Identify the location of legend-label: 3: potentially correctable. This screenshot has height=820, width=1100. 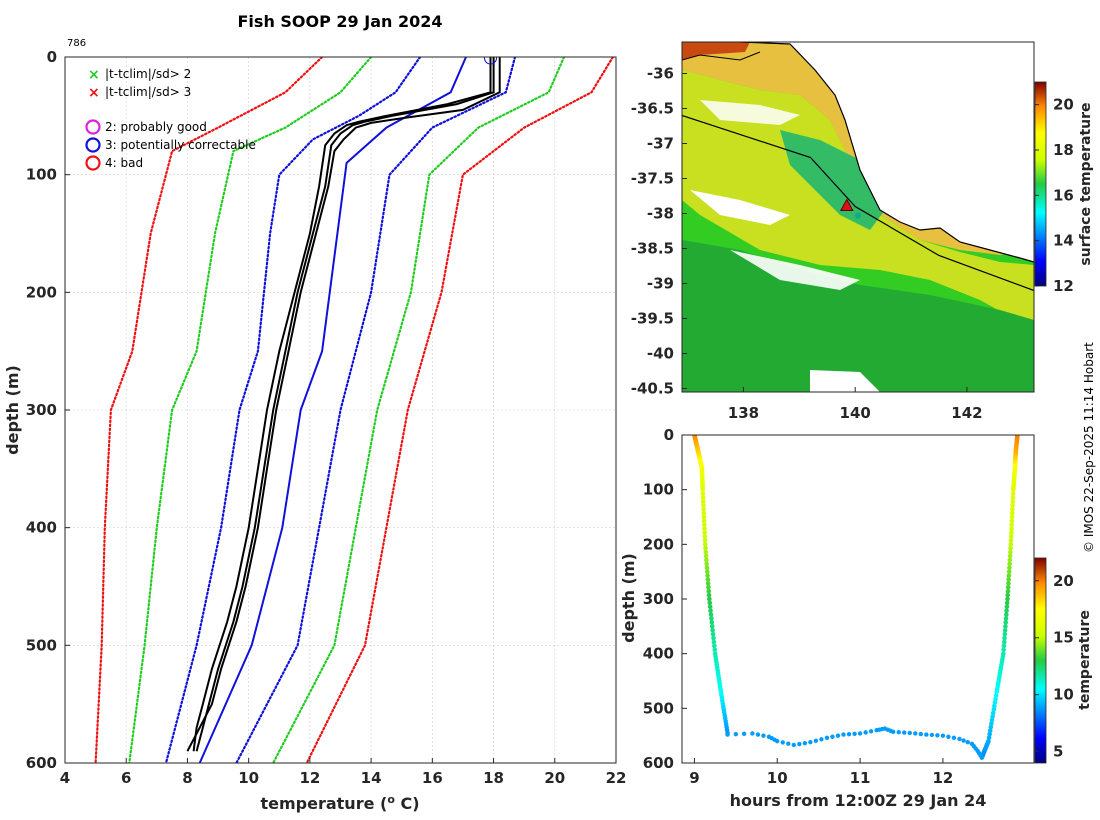
(180, 145).